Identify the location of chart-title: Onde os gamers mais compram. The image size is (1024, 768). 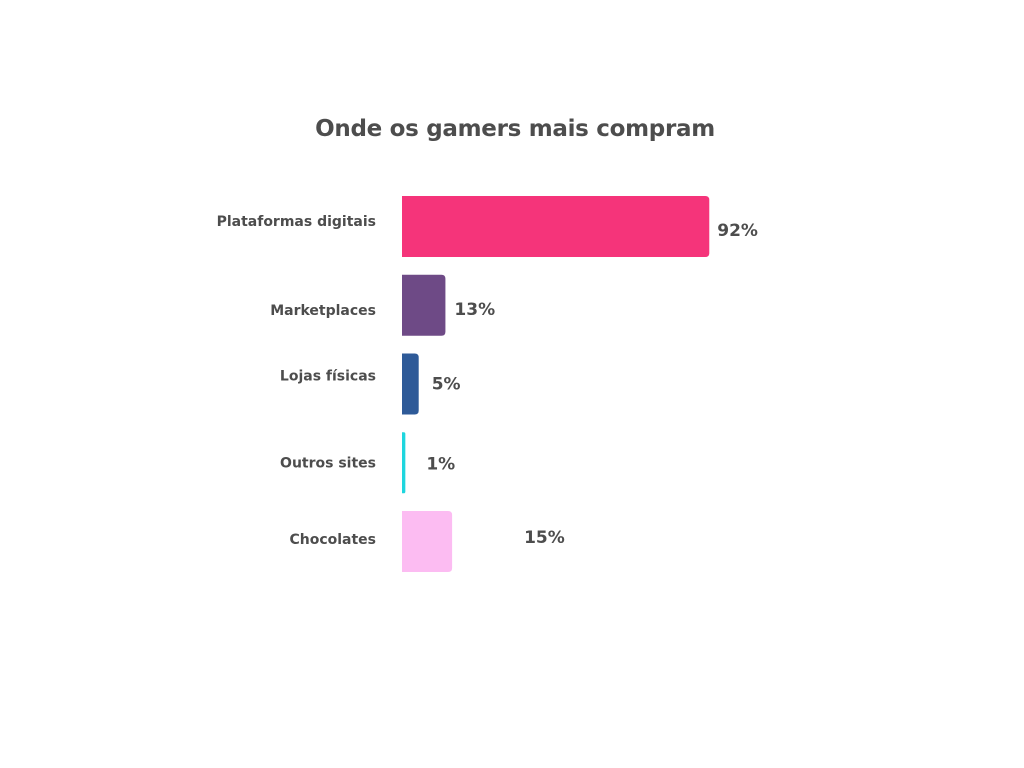
(515, 129).